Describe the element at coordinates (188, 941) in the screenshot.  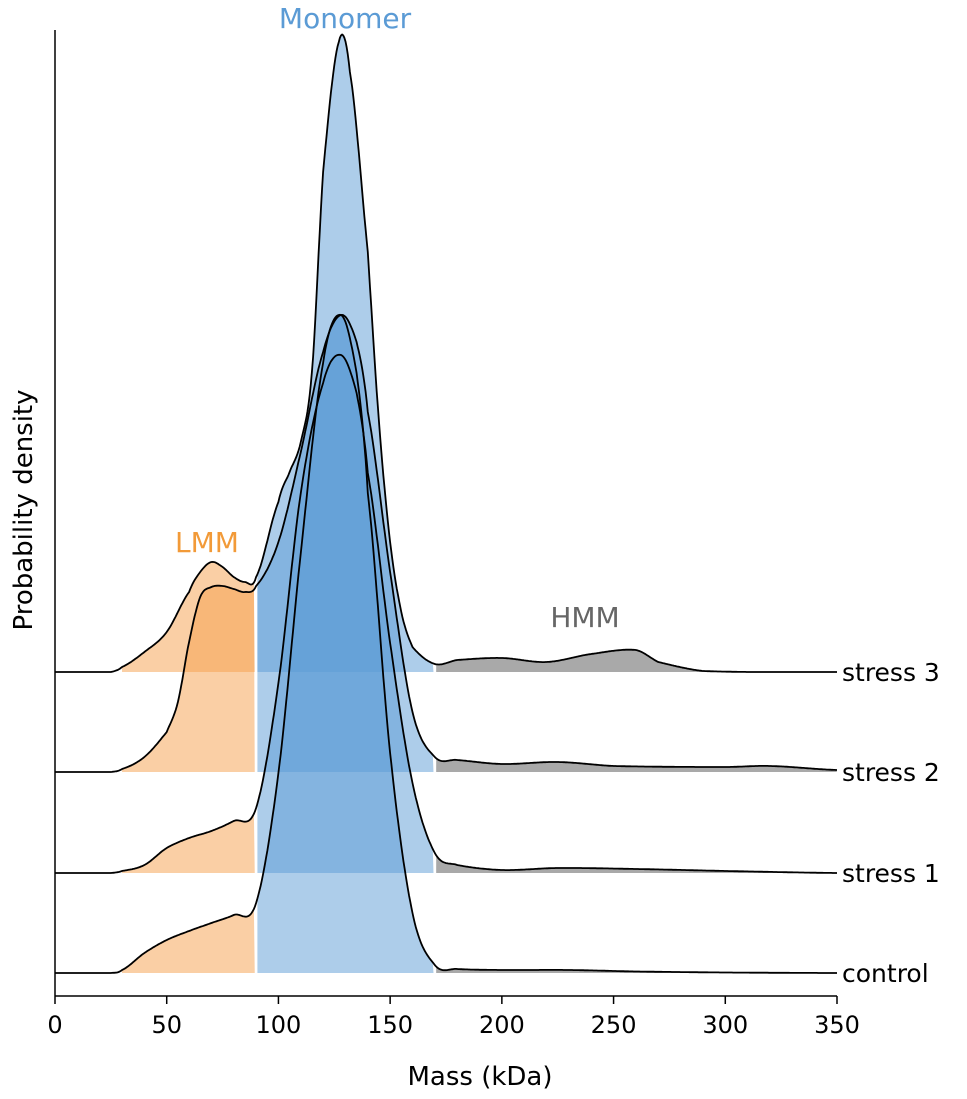
I see `control-lmm-fill` at that location.